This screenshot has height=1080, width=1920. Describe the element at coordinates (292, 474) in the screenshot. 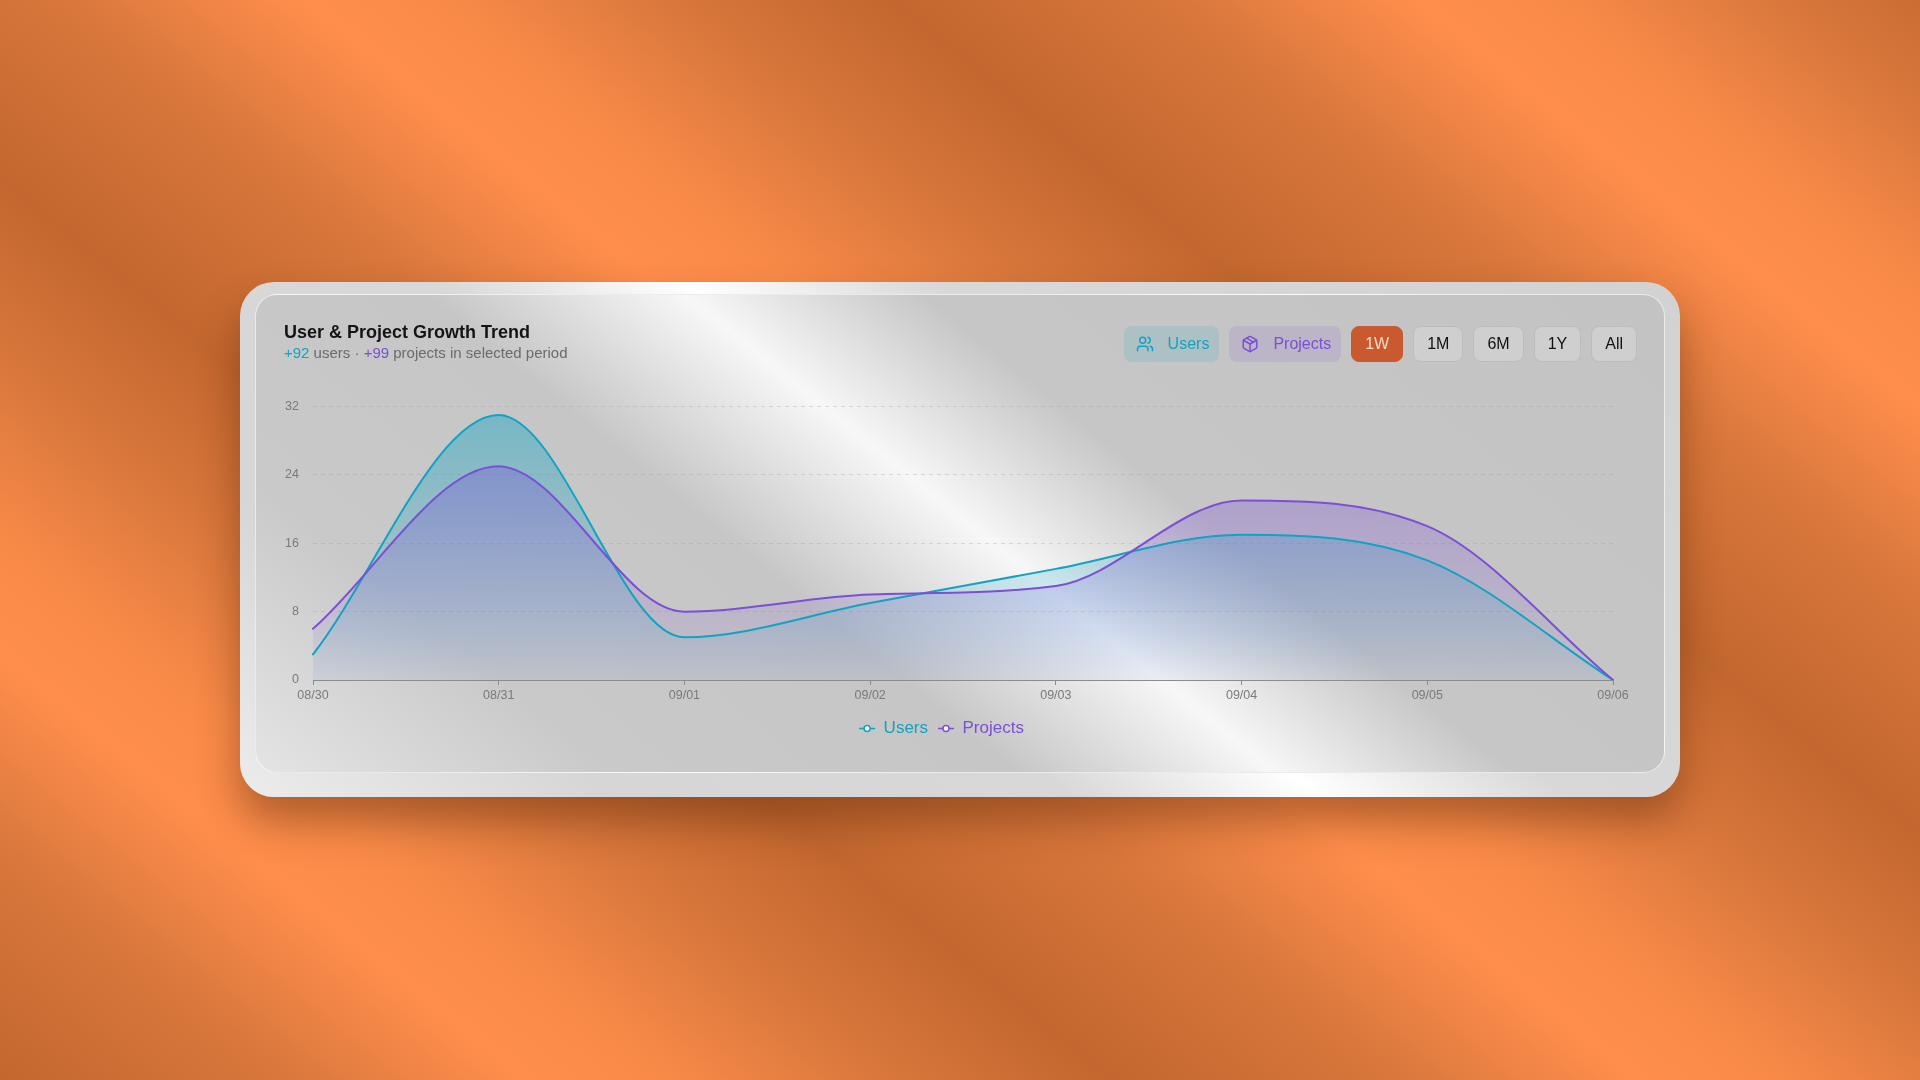

I see `y-tick-label: 24` at that location.